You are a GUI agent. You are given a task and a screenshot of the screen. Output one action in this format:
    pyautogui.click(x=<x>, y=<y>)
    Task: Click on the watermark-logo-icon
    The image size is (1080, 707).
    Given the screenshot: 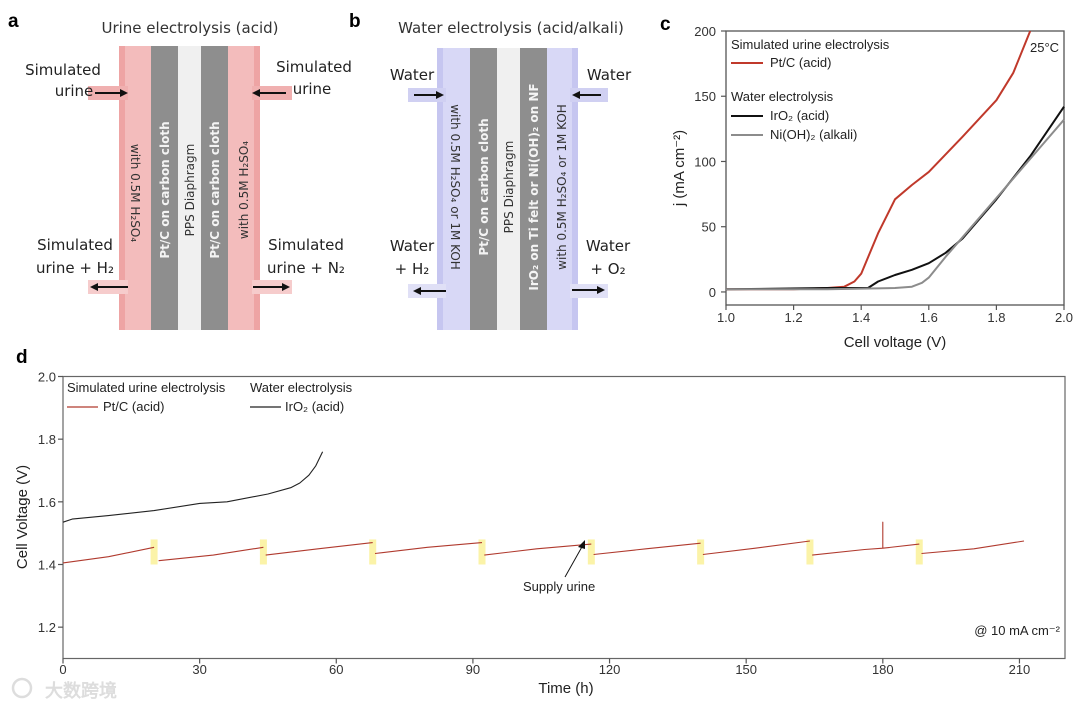 What is the action you would take?
    pyautogui.click(x=22, y=688)
    